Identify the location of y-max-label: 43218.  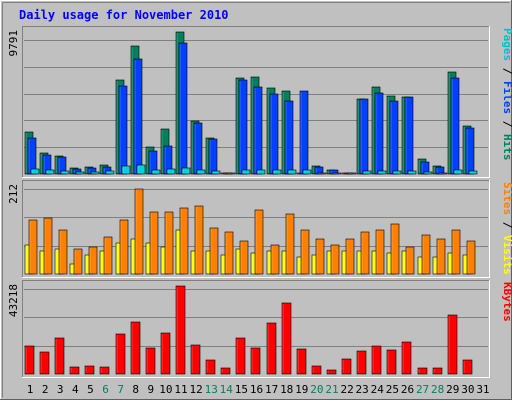
(13, 300).